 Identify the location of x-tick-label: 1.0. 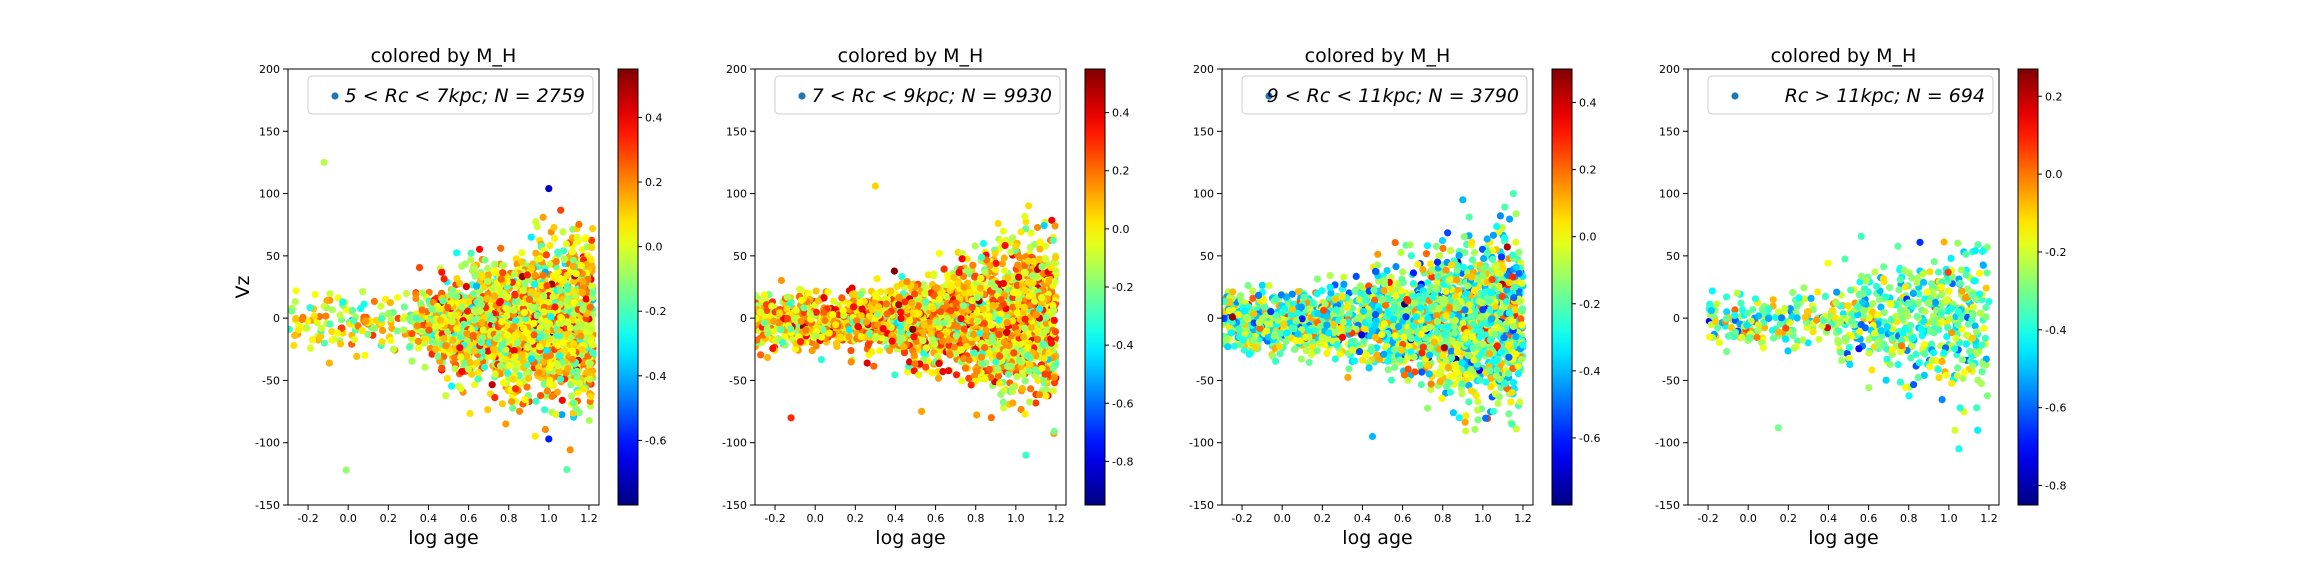
(1016, 518).